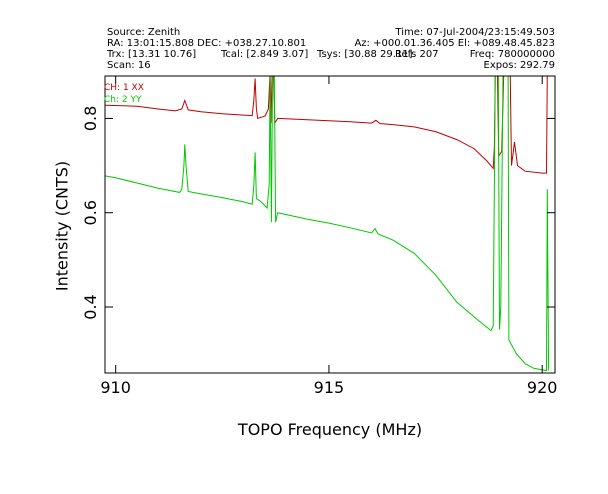  What do you see at coordinates (519, 65) in the screenshot?
I see `expos-label: Expos: 292.79` at bounding box center [519, 65].